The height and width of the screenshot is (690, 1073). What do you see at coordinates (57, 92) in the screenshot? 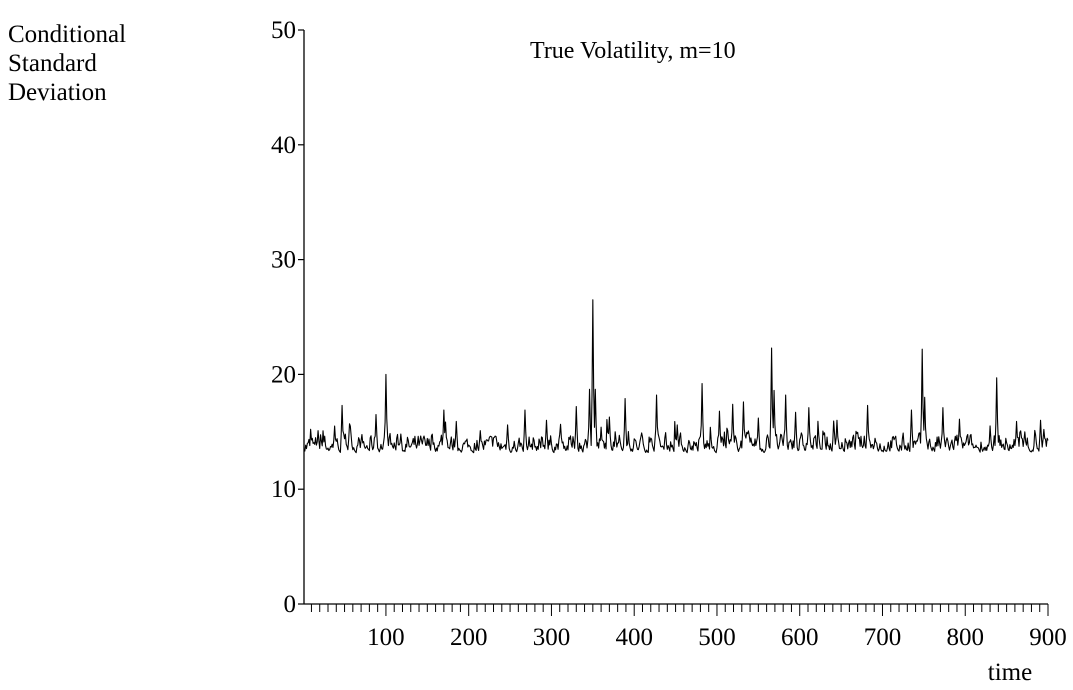
I see `y-axis-label-line-3: Deviation` at bounding box center [57, 92].